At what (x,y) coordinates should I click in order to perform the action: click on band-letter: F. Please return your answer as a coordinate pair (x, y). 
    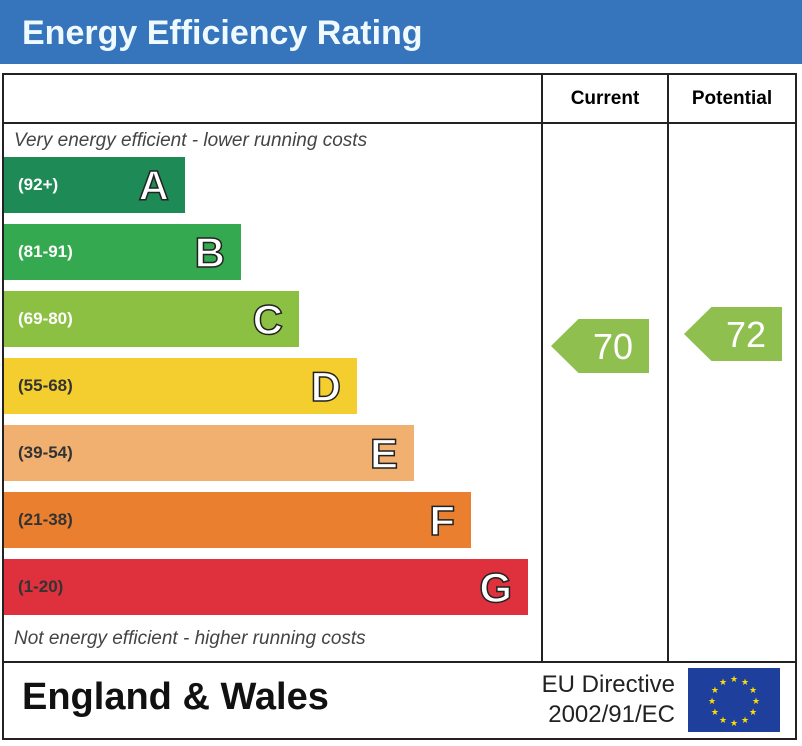
    Looking at the image, I should click on (442, 520).